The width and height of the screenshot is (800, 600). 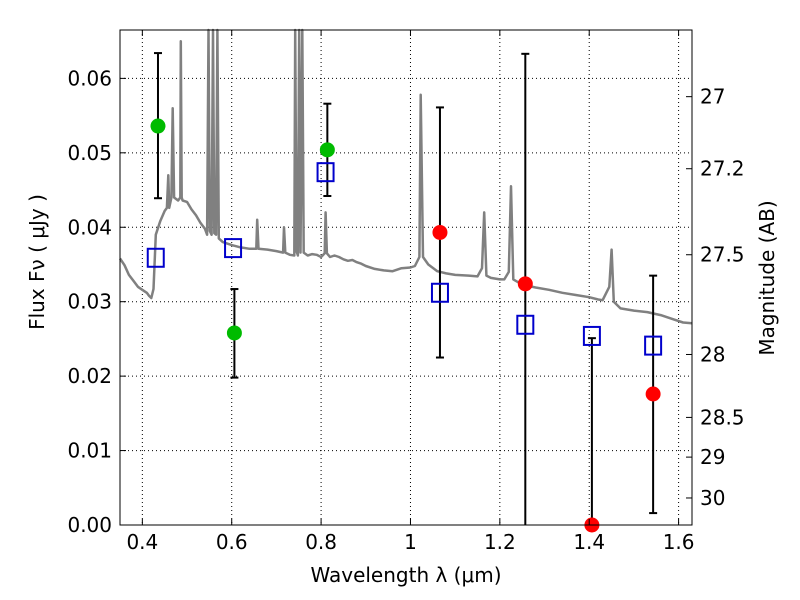 I want to click on x-axis-label: Wavelength λ (μm), so click(x=405, y=575).